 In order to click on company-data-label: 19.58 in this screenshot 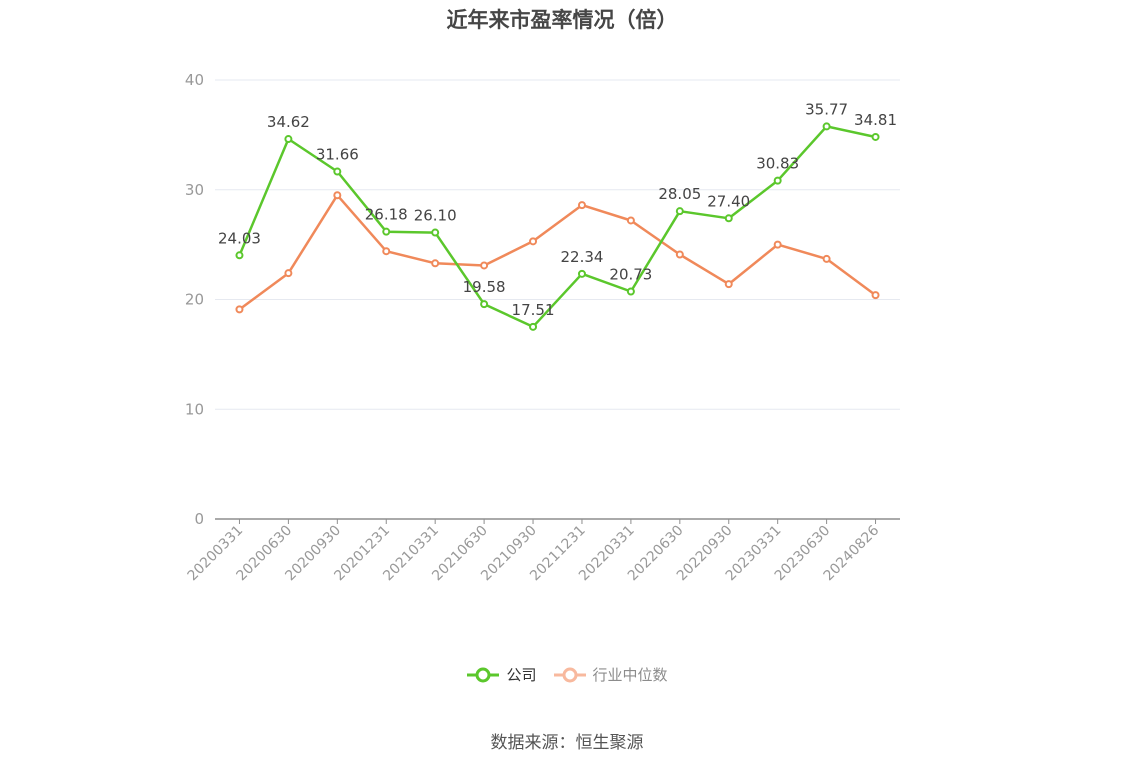, I will do `click(484, 287)`.